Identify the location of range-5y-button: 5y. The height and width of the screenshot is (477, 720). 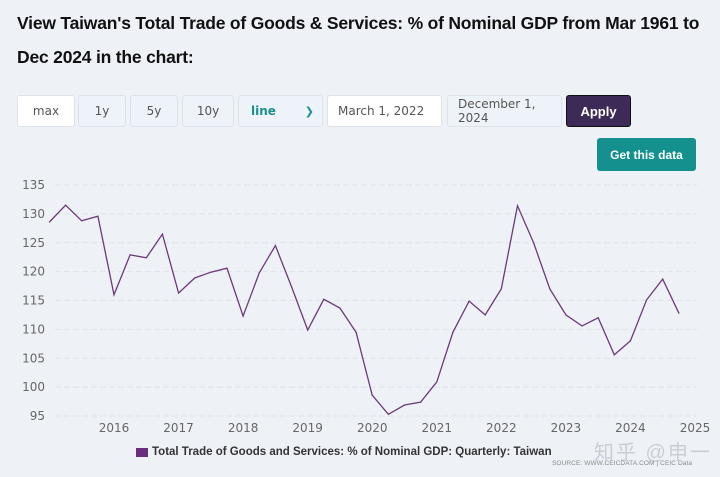
(154, 111).